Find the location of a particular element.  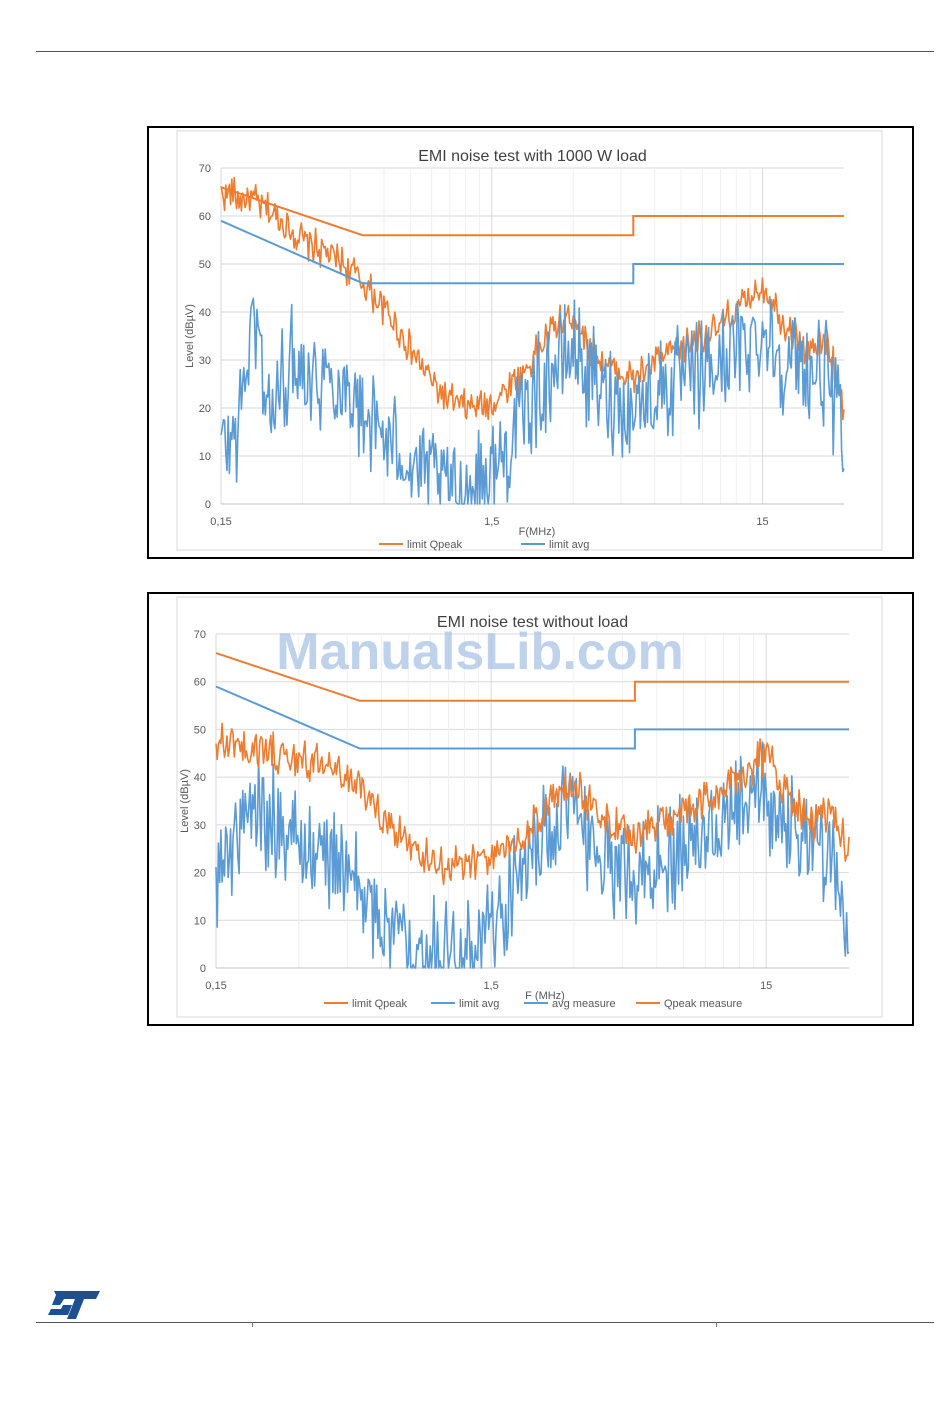

header-rule is located at coordinates (485, 51).